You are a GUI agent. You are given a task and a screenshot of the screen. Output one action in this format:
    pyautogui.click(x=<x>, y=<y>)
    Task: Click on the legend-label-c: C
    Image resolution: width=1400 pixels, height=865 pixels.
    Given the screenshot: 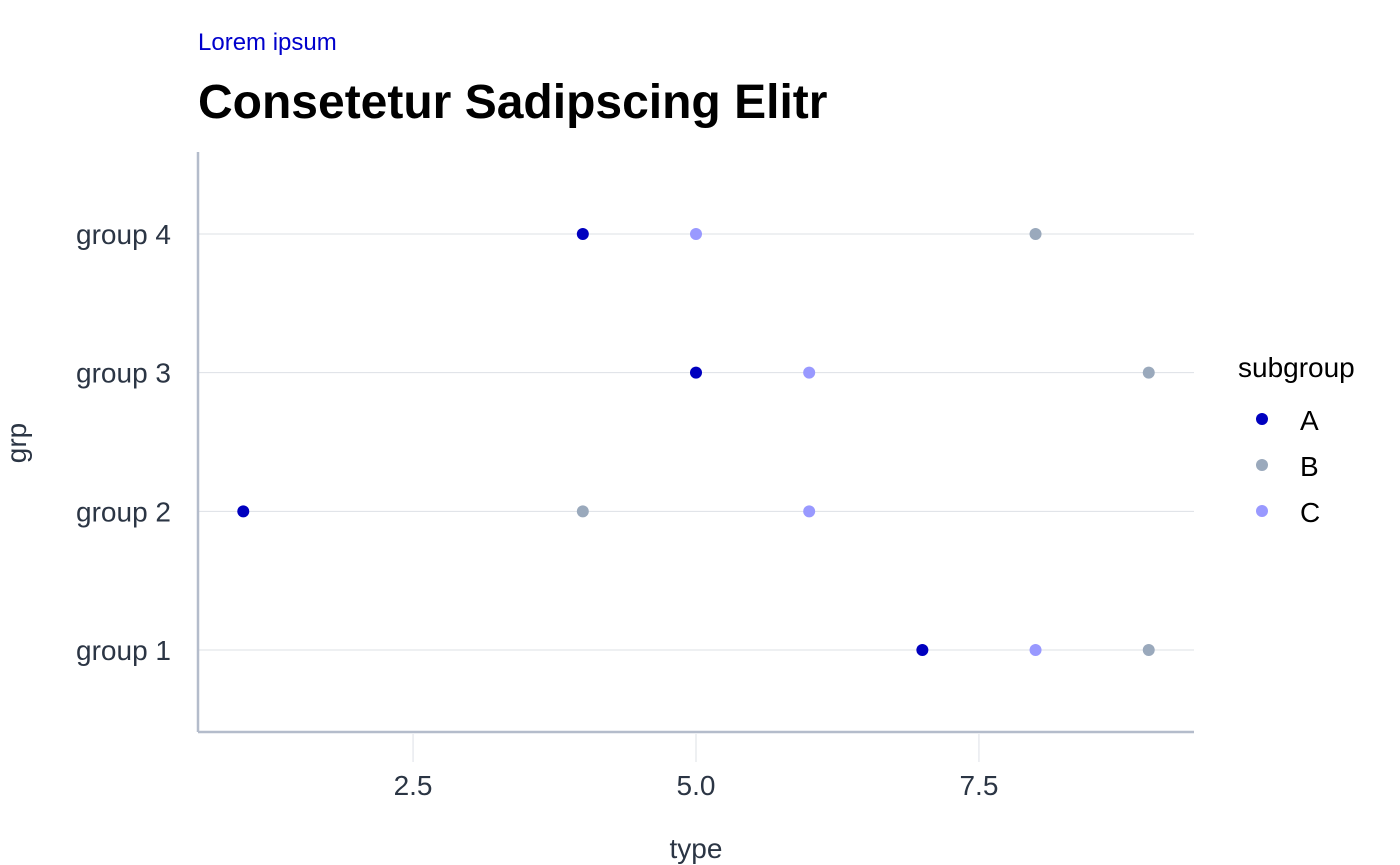 What is the action you would take?
    pyautogui.click(x=1310, y=512)
    